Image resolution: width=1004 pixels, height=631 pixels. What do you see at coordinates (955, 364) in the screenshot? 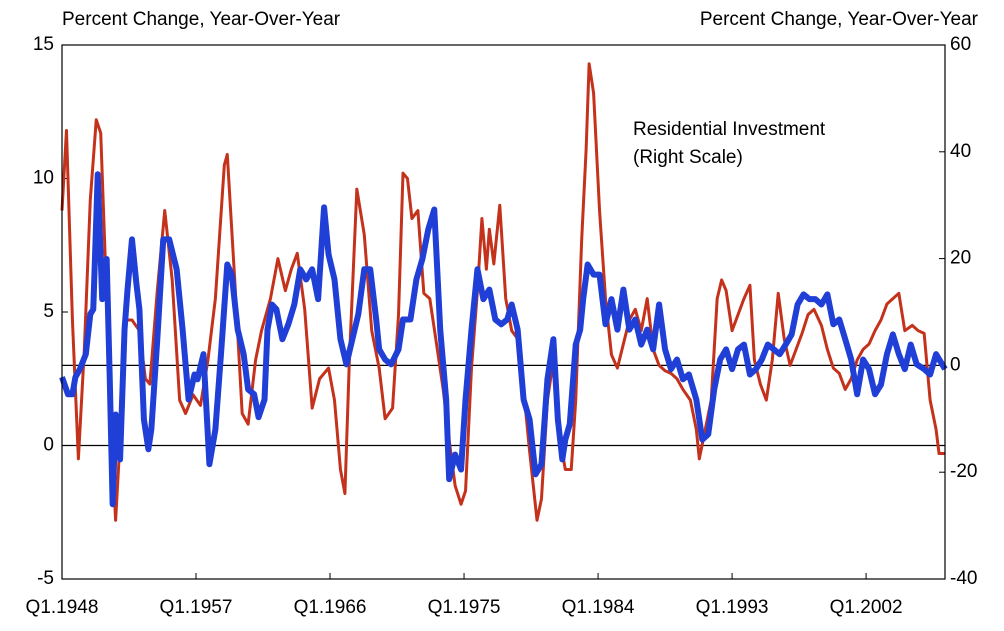
I see `y2-tick-label: 0` at bounding box center [955, 364].